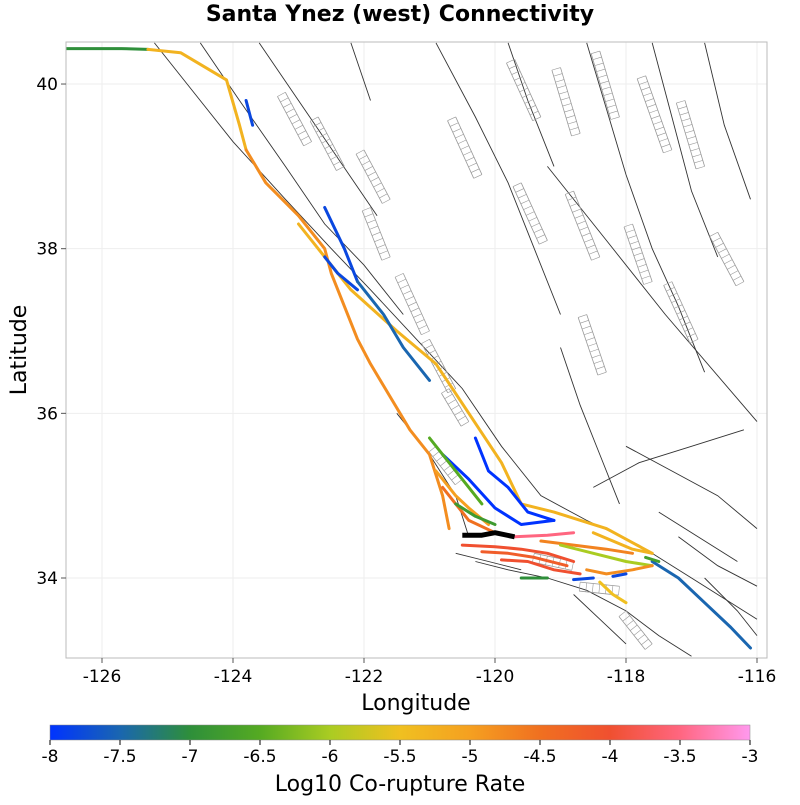  What do you see at coordinates (190, 757) in the screenshot?
I see `colorbar-tick-label: -7` at bounding box center [190, 757].